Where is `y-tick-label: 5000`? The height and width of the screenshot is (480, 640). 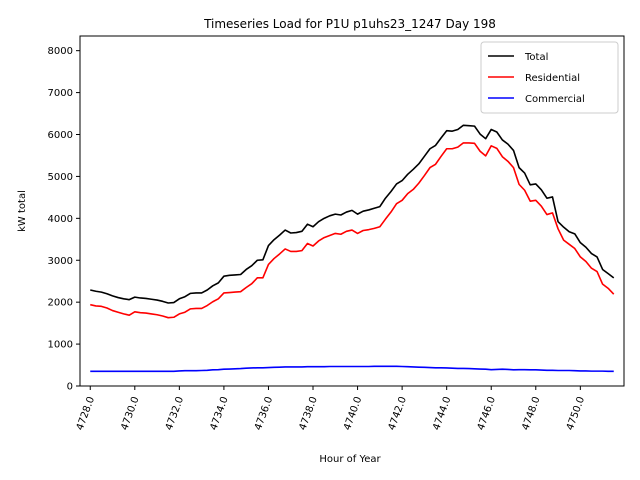 y-tick-label: 5000 is located at coordinates (60, 177).